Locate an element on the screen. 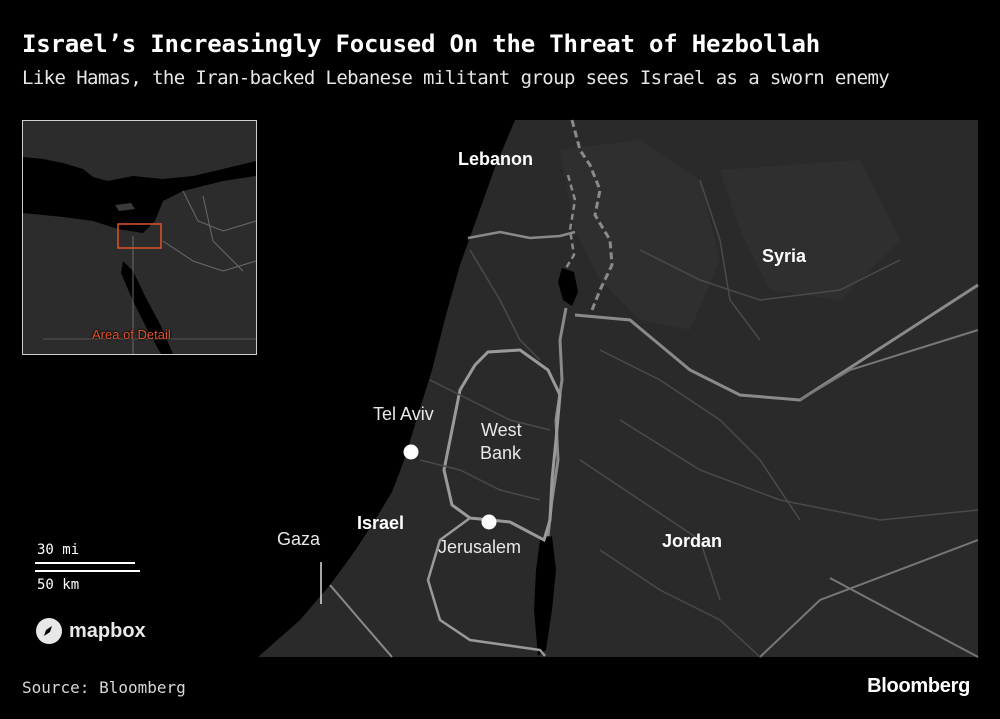 The image size is (1000, 719). border-egypt is located at coordinates (361, 621).